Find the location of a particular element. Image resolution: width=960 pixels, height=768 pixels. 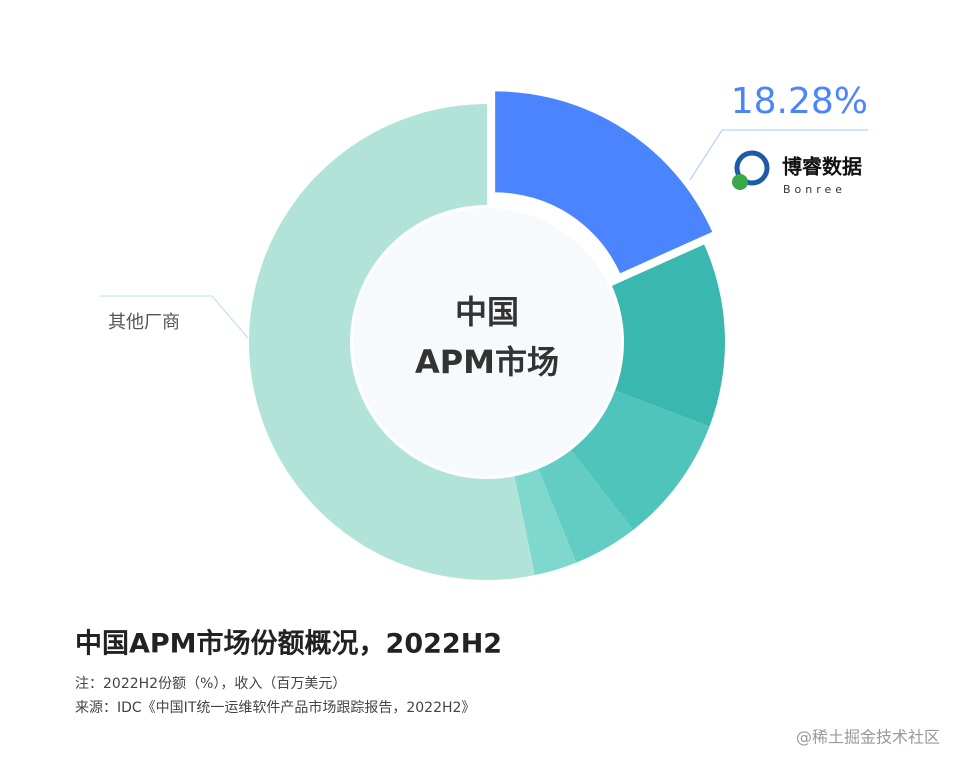

value-label: 18.28% is located at coordinates (799, 101).